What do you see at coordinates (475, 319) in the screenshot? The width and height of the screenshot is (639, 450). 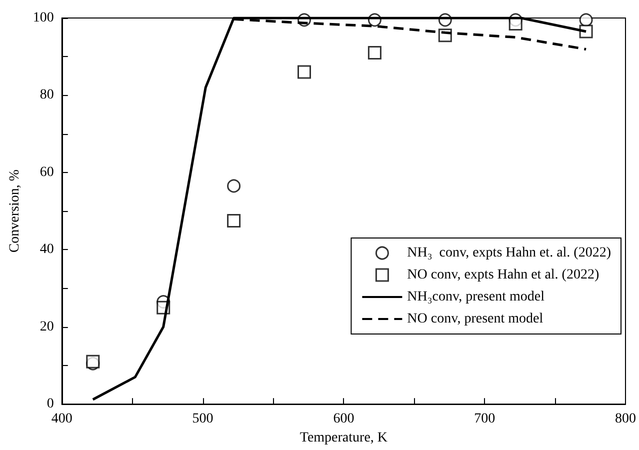 I see `legend-label: NO conv, present model` at bounding box center [475, 319].